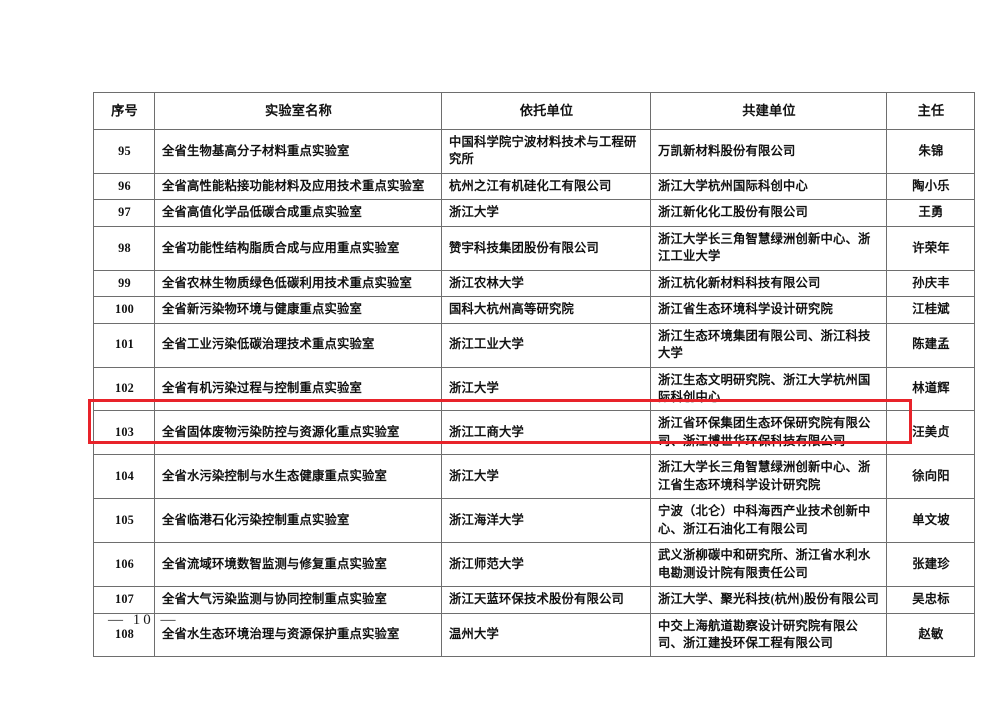 The height and width of the screenshot is (707, 1000). Describe the element at coordinates (768, 345) in the screenshot. I see `cell-joint-unit: 浙江生态环境集团有限公司、浙江科技大学` at that location.